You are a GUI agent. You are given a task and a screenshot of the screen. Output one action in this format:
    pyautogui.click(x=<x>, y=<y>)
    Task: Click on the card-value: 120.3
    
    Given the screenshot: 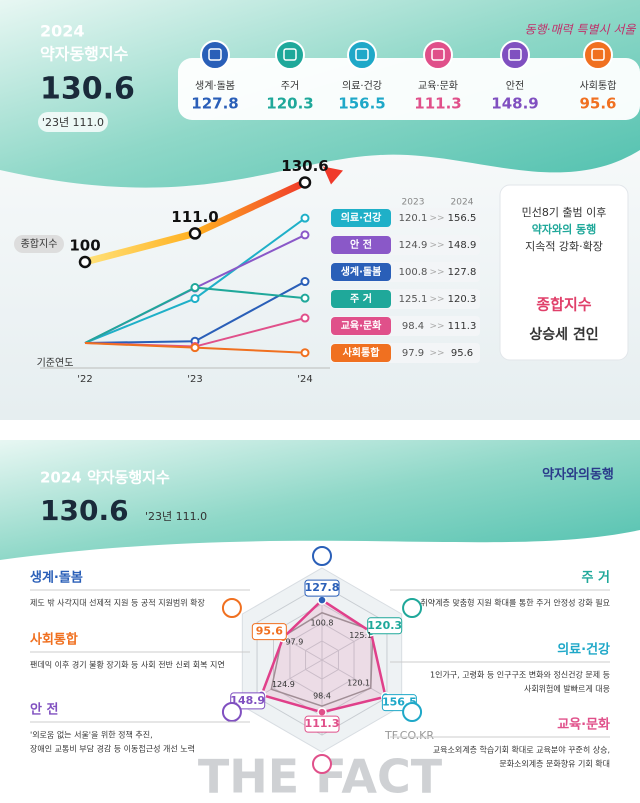 What is the action you would take?
    pyautogui.click(x=289, y=104)
    